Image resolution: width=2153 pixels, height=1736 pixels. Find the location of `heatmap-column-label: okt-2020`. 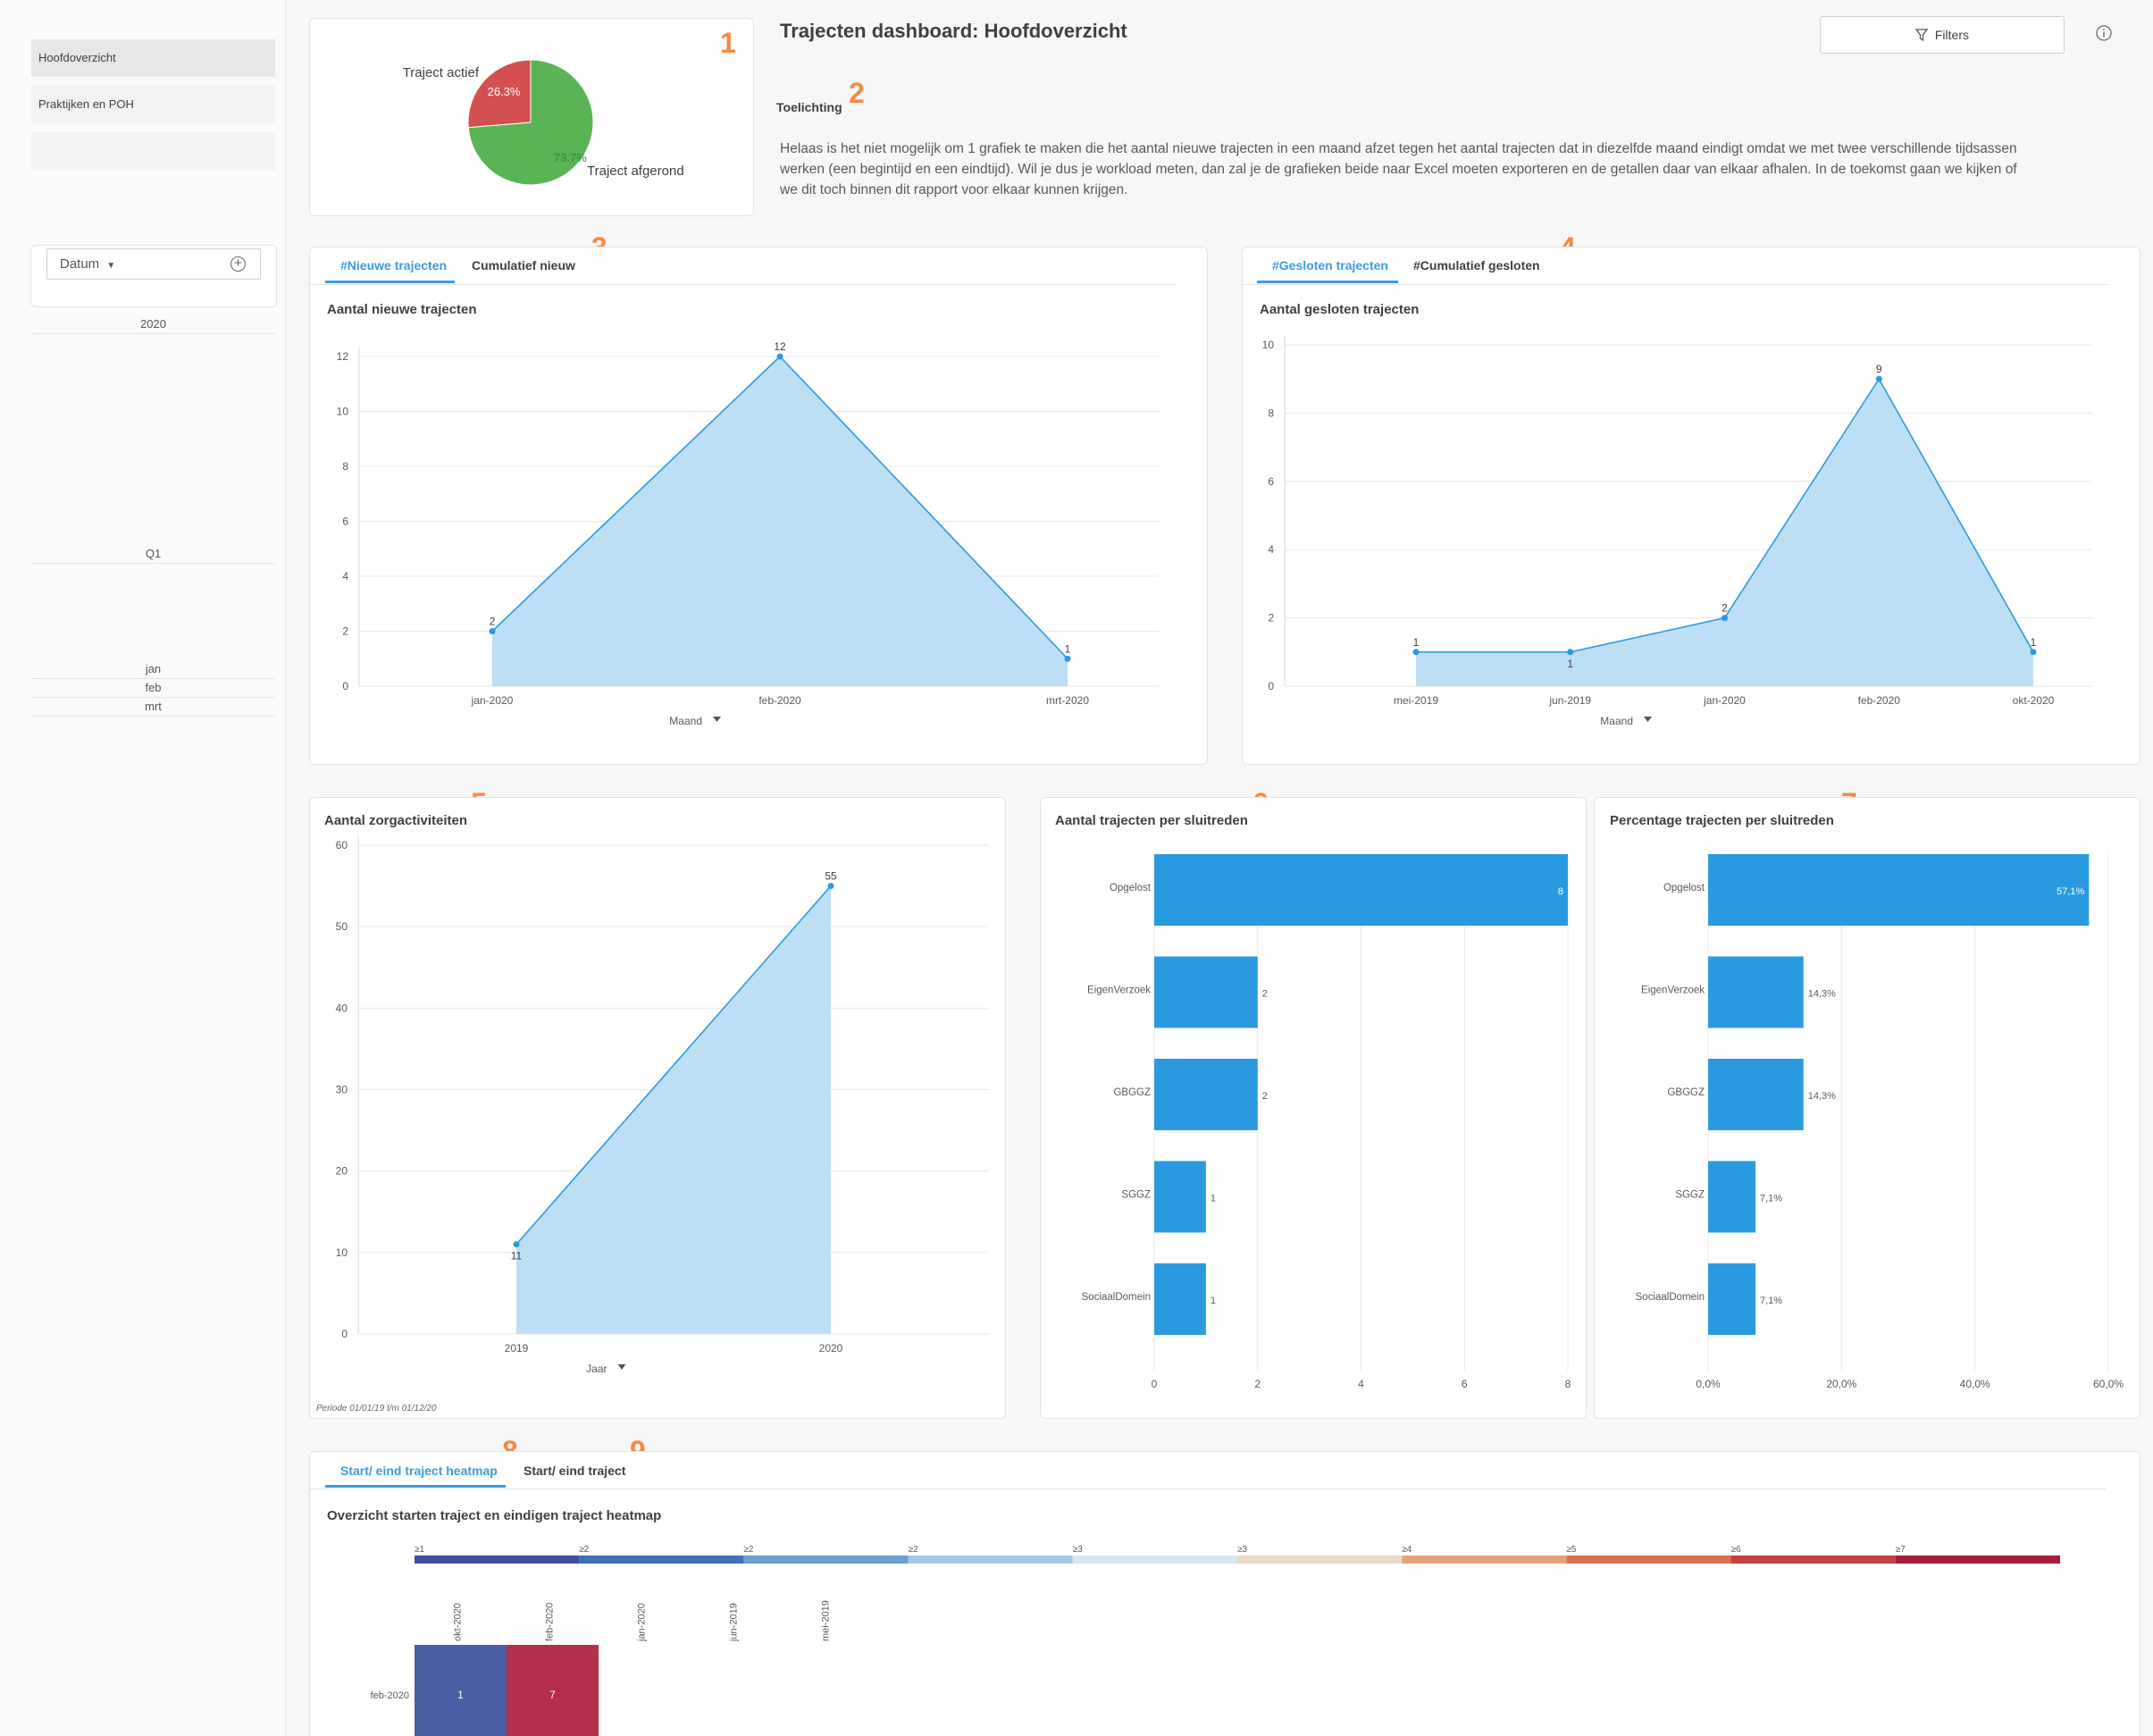

heatmap-column-label: okt-2020 is located at coordinates (458, 1622).